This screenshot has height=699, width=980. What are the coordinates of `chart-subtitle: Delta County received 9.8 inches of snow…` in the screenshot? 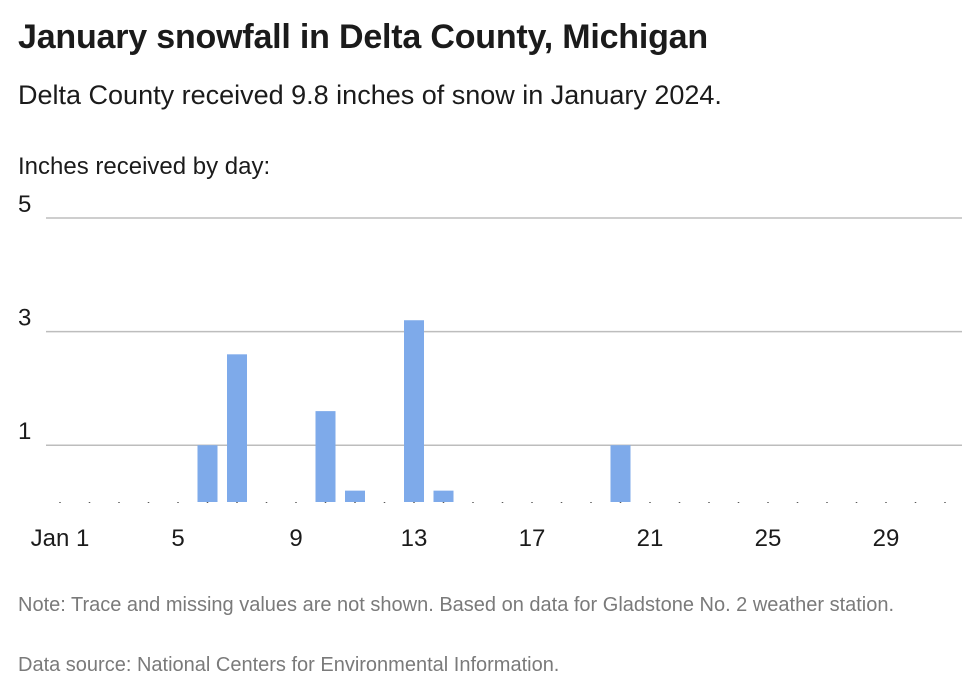 It's located at (370, 95).